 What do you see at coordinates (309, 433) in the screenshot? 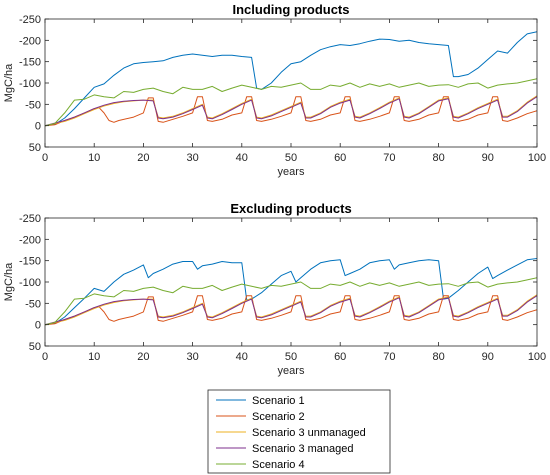
I see `legend-label-scenario-3-unmanaged: Scenario 3 unmanaged` at bounding box center [309, 433].